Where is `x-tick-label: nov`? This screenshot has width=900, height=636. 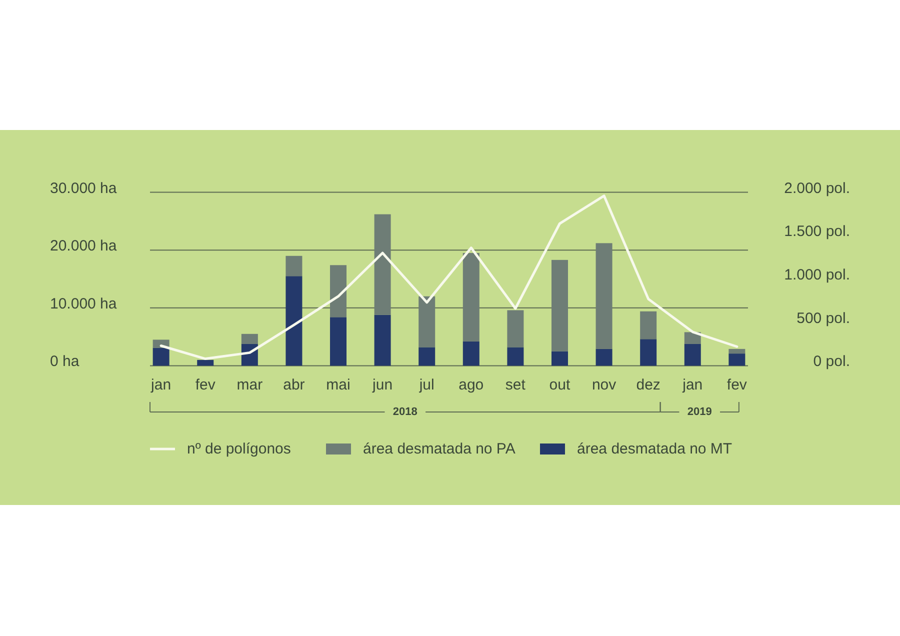
x-tick-label: nov is located at coordinates (604, 385).